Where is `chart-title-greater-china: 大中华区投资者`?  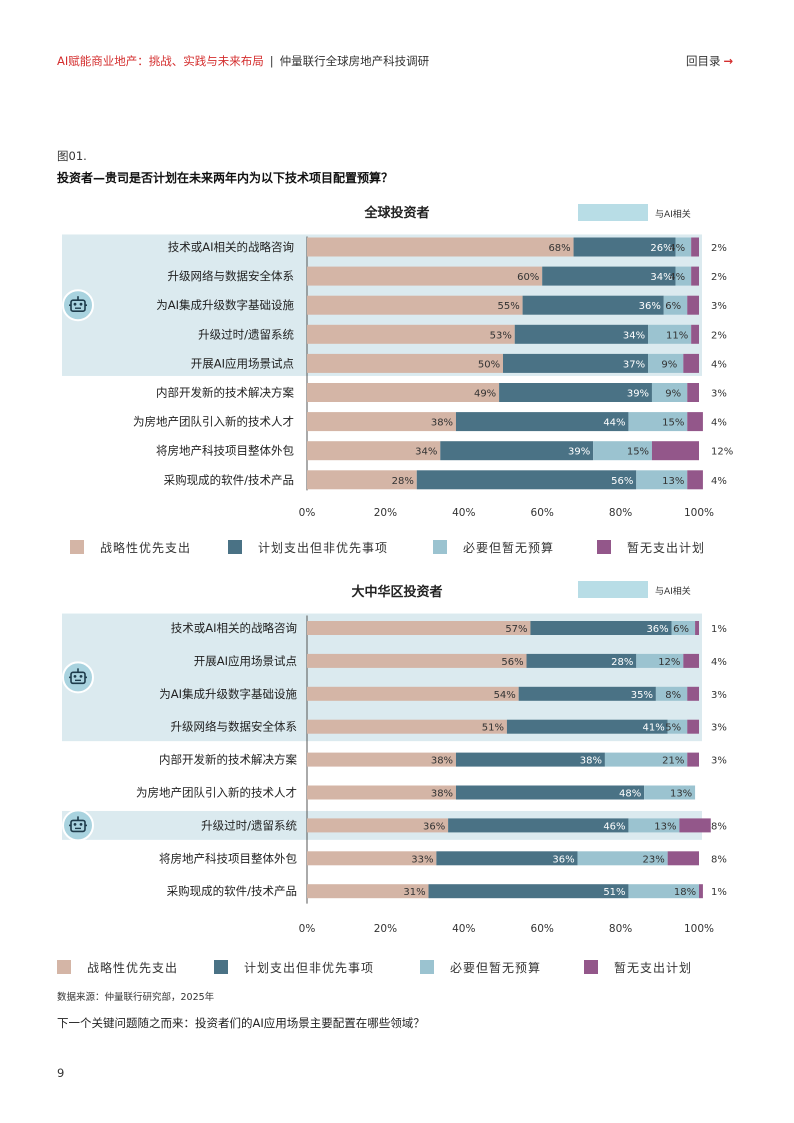 chart-title-greater-china: 大中华区投资者 is located at coordinates (397, 592).